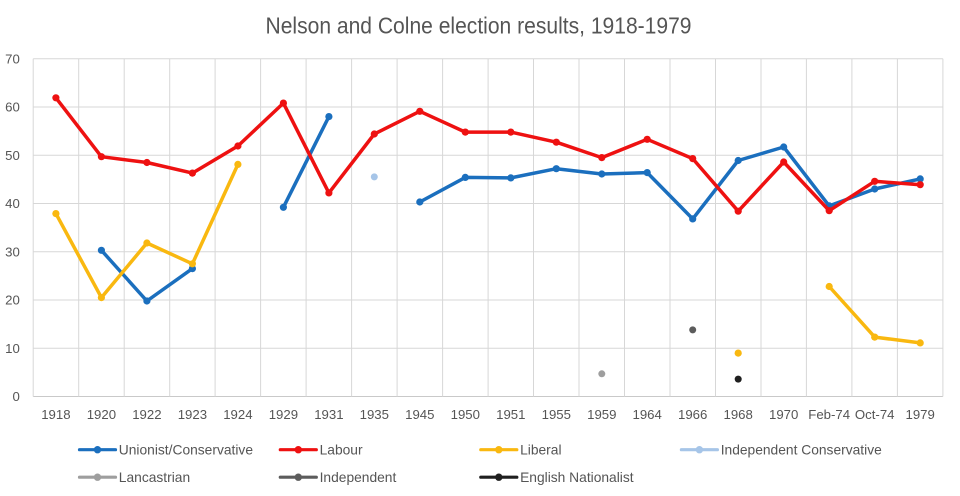  What do you see at coordinates (15, 396) in the screenshot?
I see `svg-text: 0` at bounding box center [15, 396].